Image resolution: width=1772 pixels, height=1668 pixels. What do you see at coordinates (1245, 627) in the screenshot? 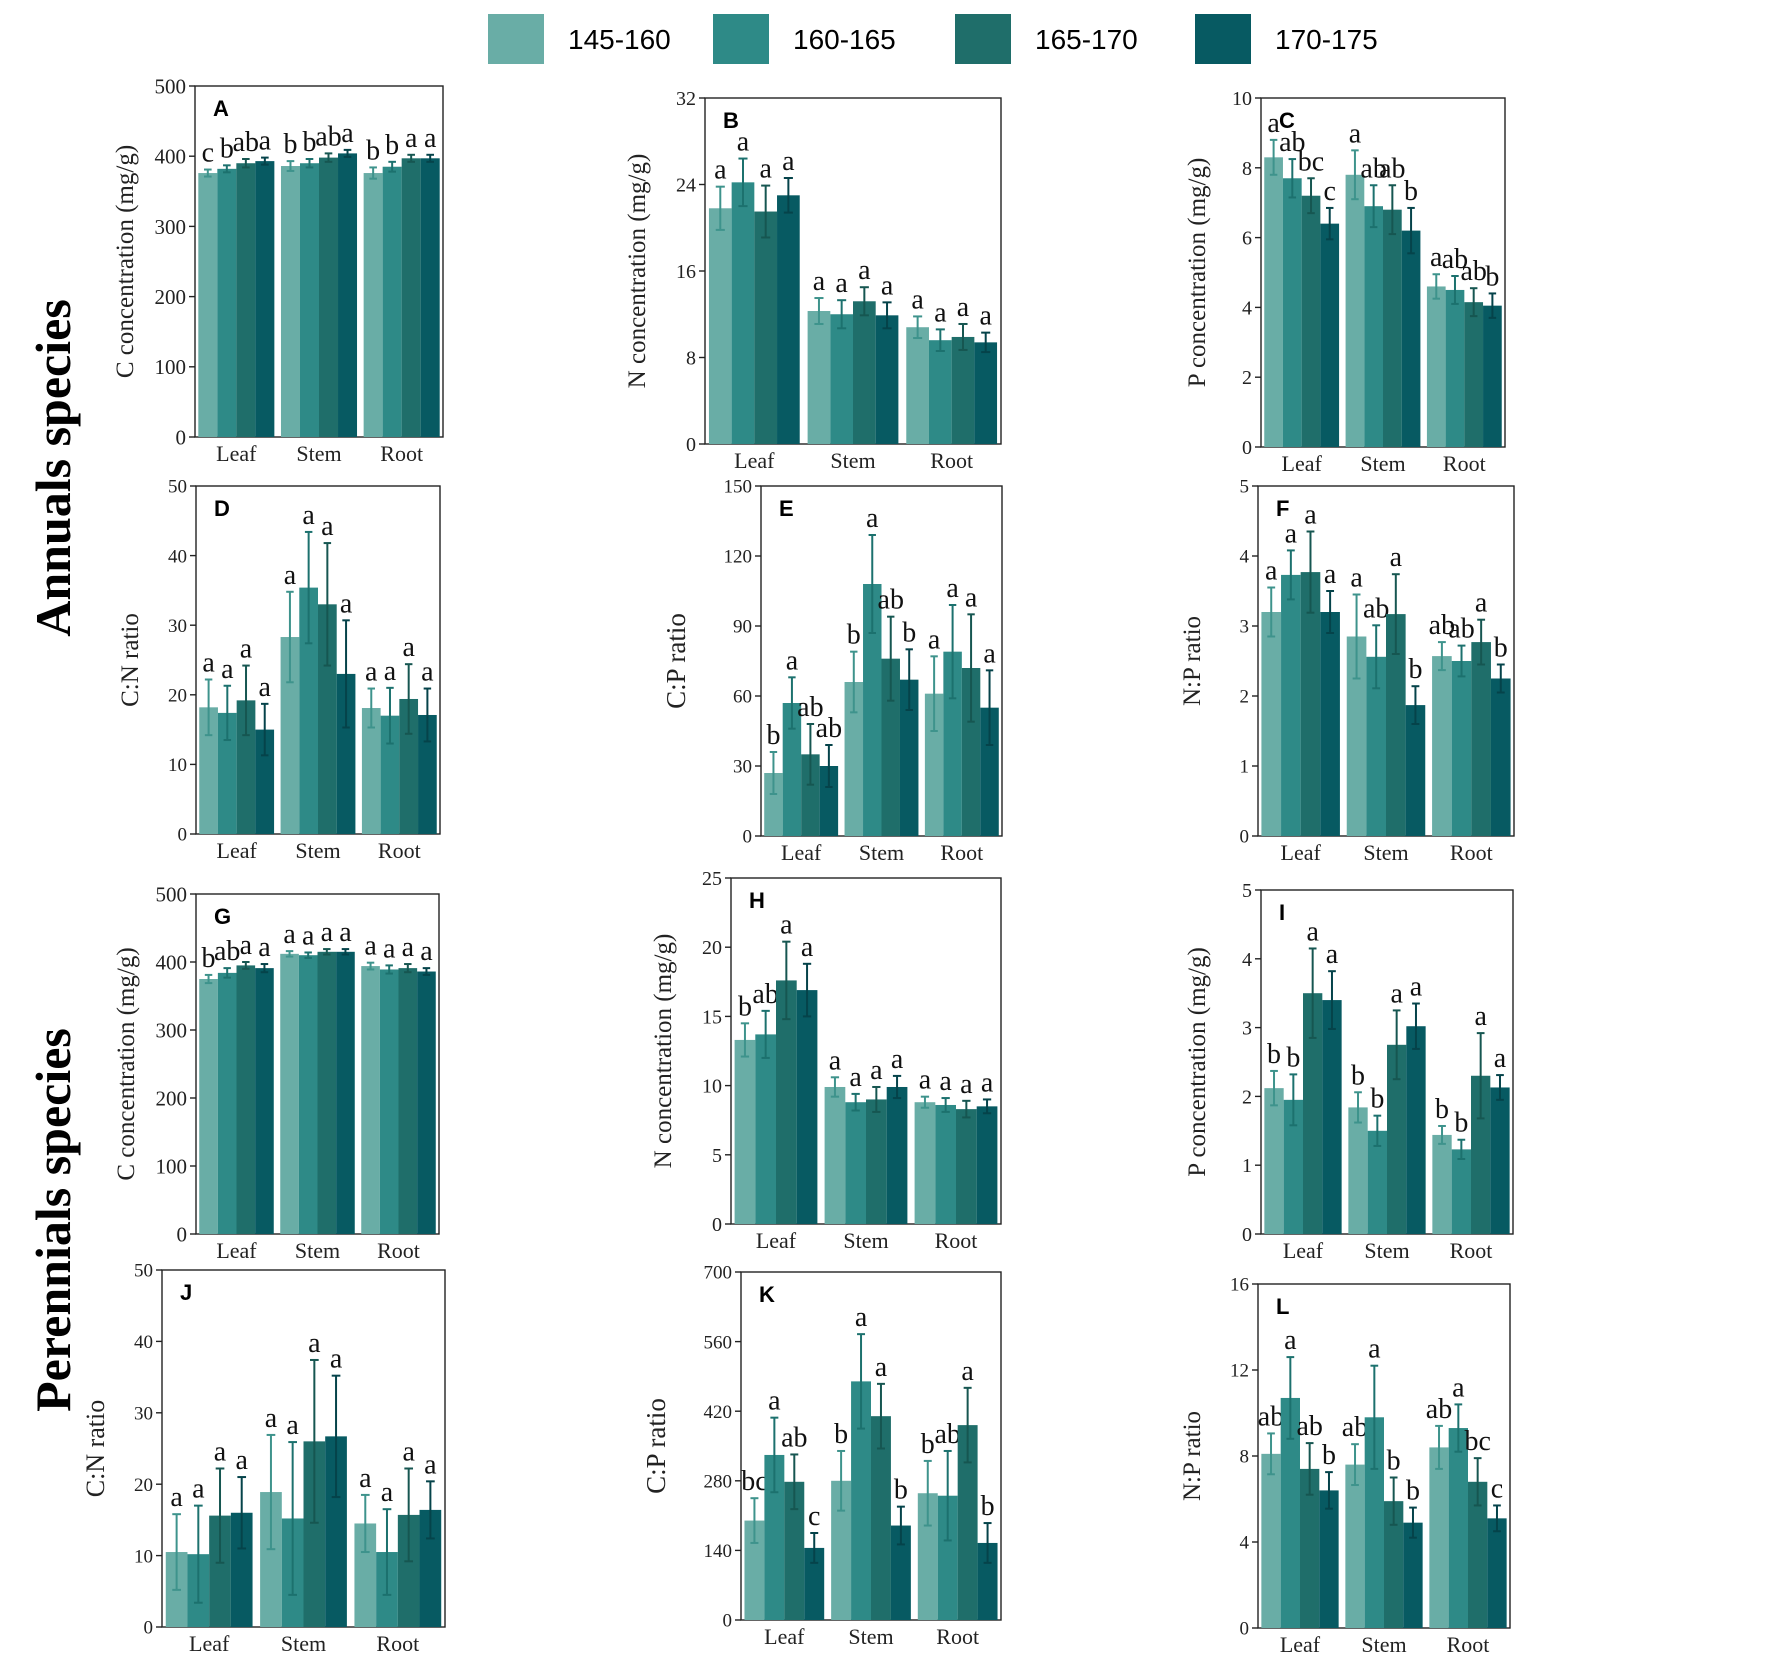
I see `y-tick-label: 3` at bounding box center [1245, 627].